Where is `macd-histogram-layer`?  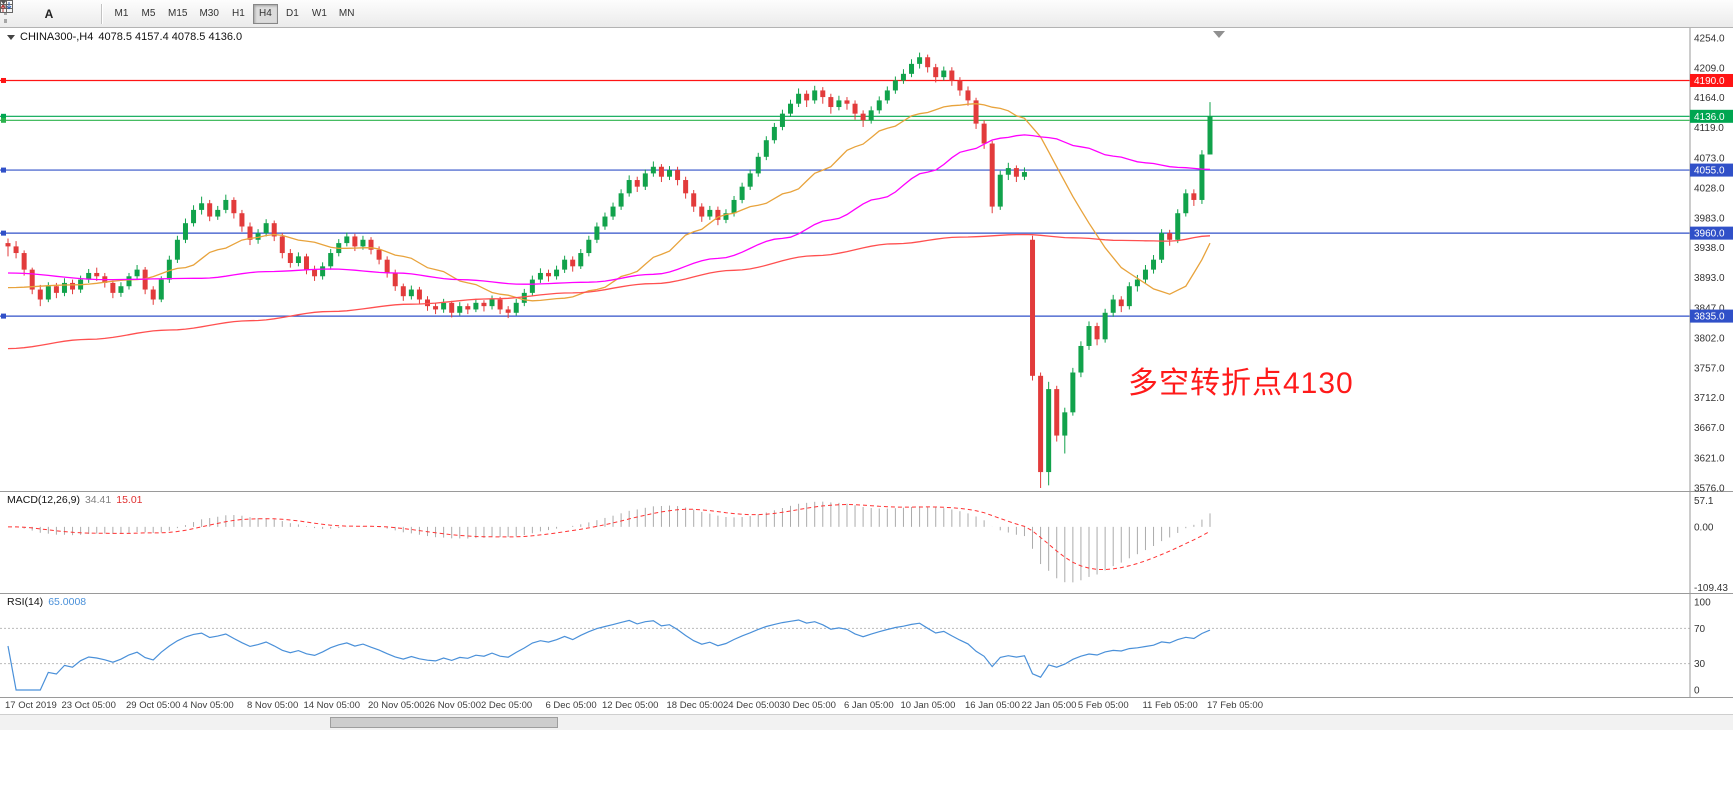 macd-histogram-layer is located at coordinates (613, 542).